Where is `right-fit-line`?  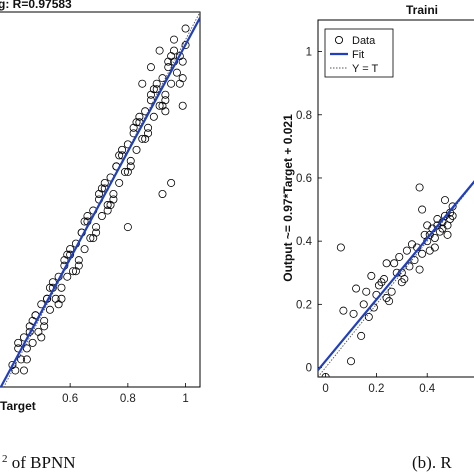
right-fit-line is located at coordinates (396, 275).